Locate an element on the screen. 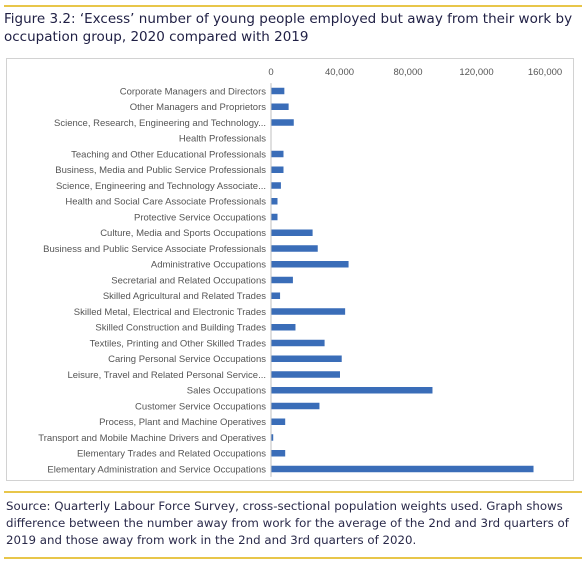 The width and height of the screenshot is (586, 563). x-tick-label: 80,000 is located at coordinates (407, 72).